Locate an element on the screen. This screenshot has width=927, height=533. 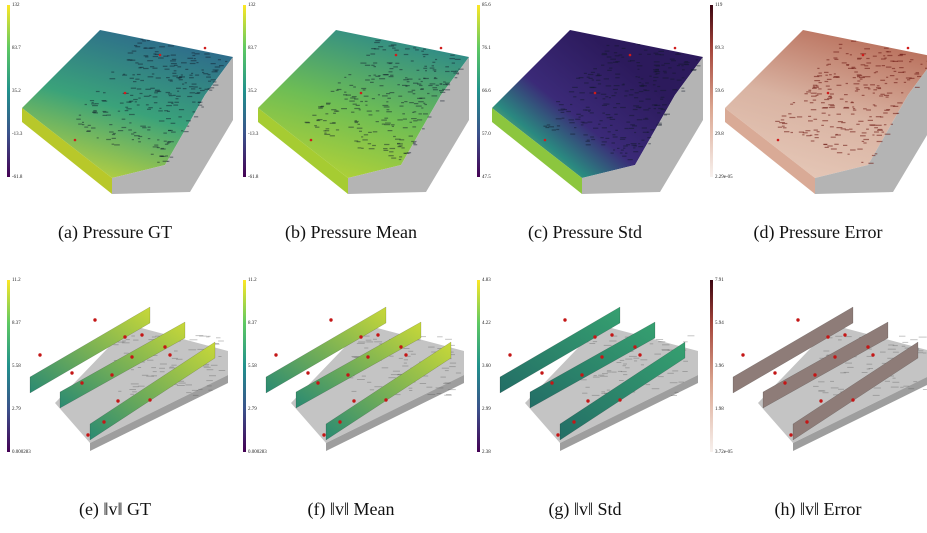
colorbar-bar is located at coordinates (478, 91).